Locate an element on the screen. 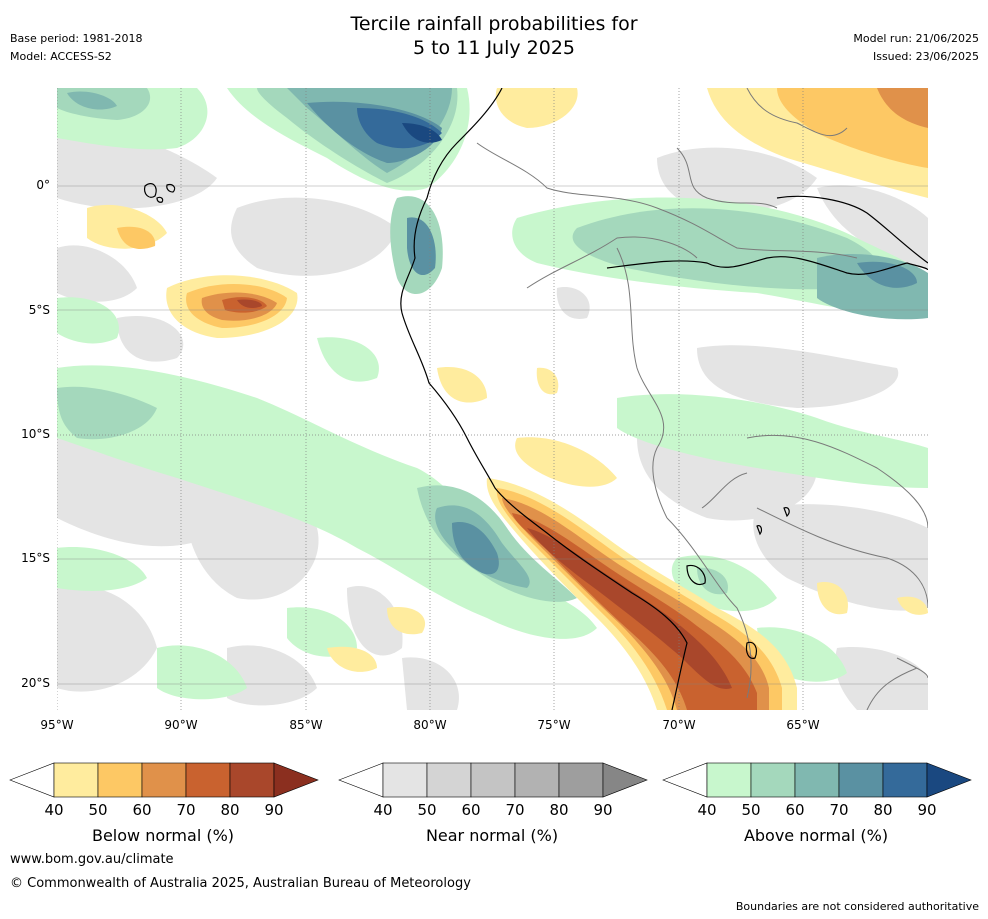 This screenshot has height=919, width=988. above-normal-tick-80: 80 is located at coordinates (882, 810).